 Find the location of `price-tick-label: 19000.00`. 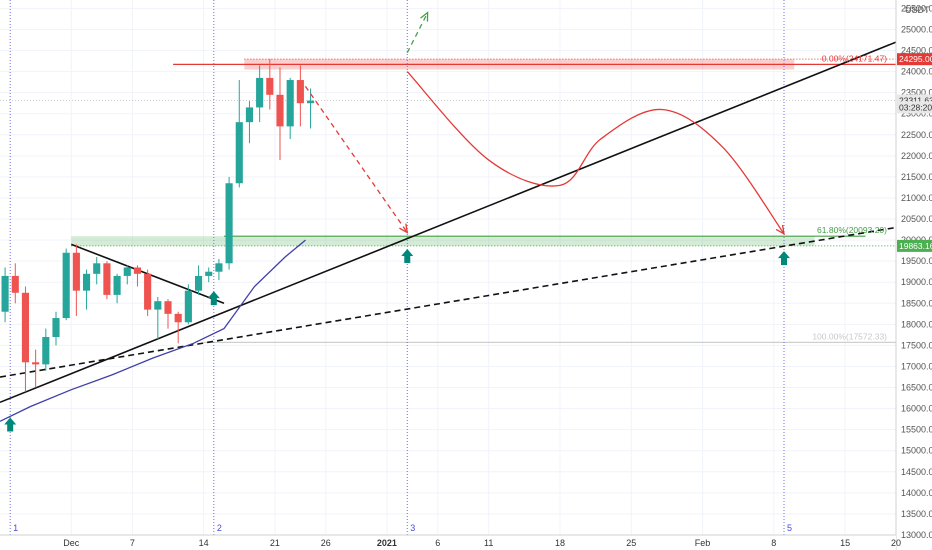

price-tick-label: 19000.00 is located at coordinates (916, 282).